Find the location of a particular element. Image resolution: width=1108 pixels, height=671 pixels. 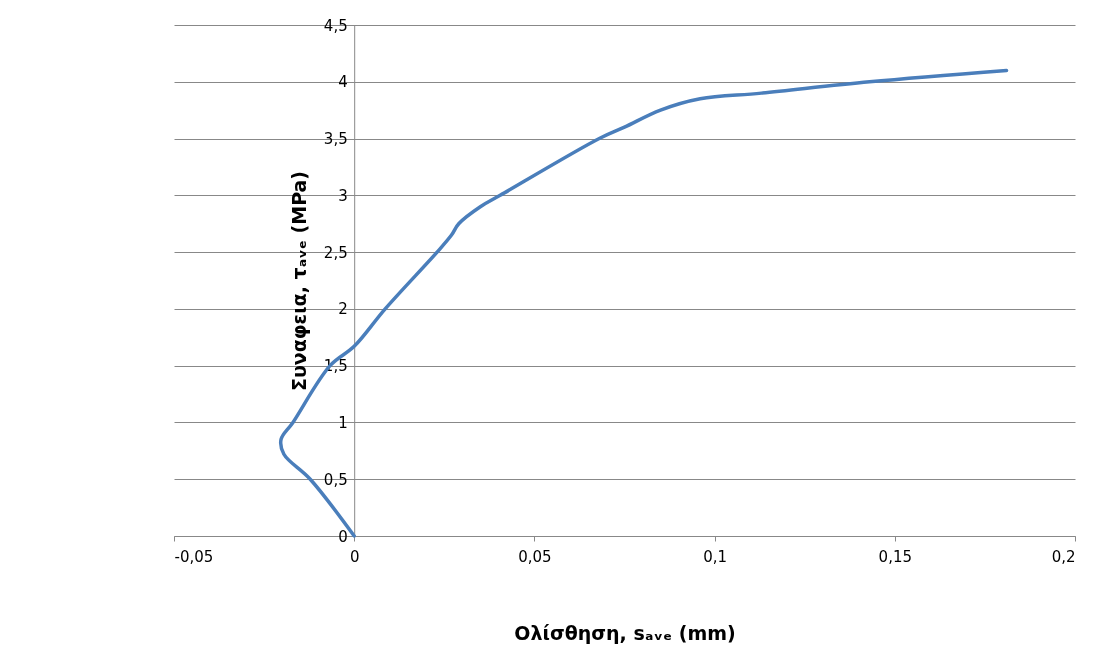

x-tick-label: 0,05 is located at coordinates (535, 556).